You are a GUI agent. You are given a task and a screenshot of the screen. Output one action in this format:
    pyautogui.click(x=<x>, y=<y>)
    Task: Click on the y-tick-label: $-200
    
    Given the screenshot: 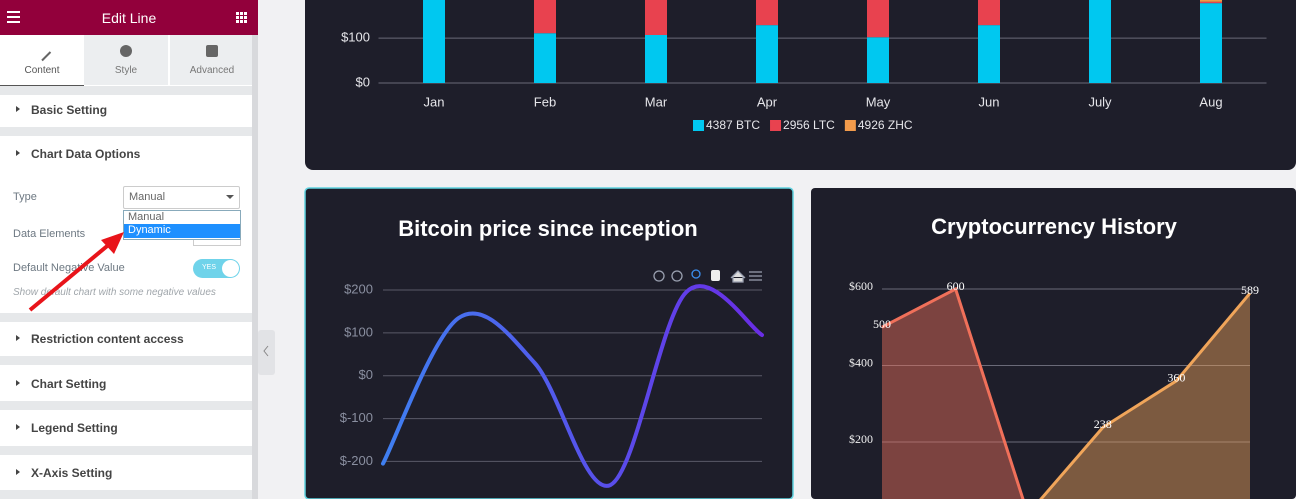 What is the action you would take?
    pyautogui.click(x=356, y=460)
    